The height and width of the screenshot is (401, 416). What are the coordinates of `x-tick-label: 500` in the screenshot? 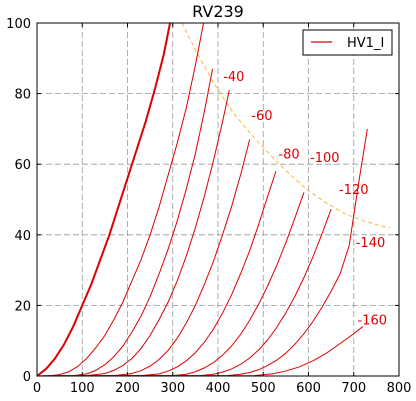 It's located at (263, 388).